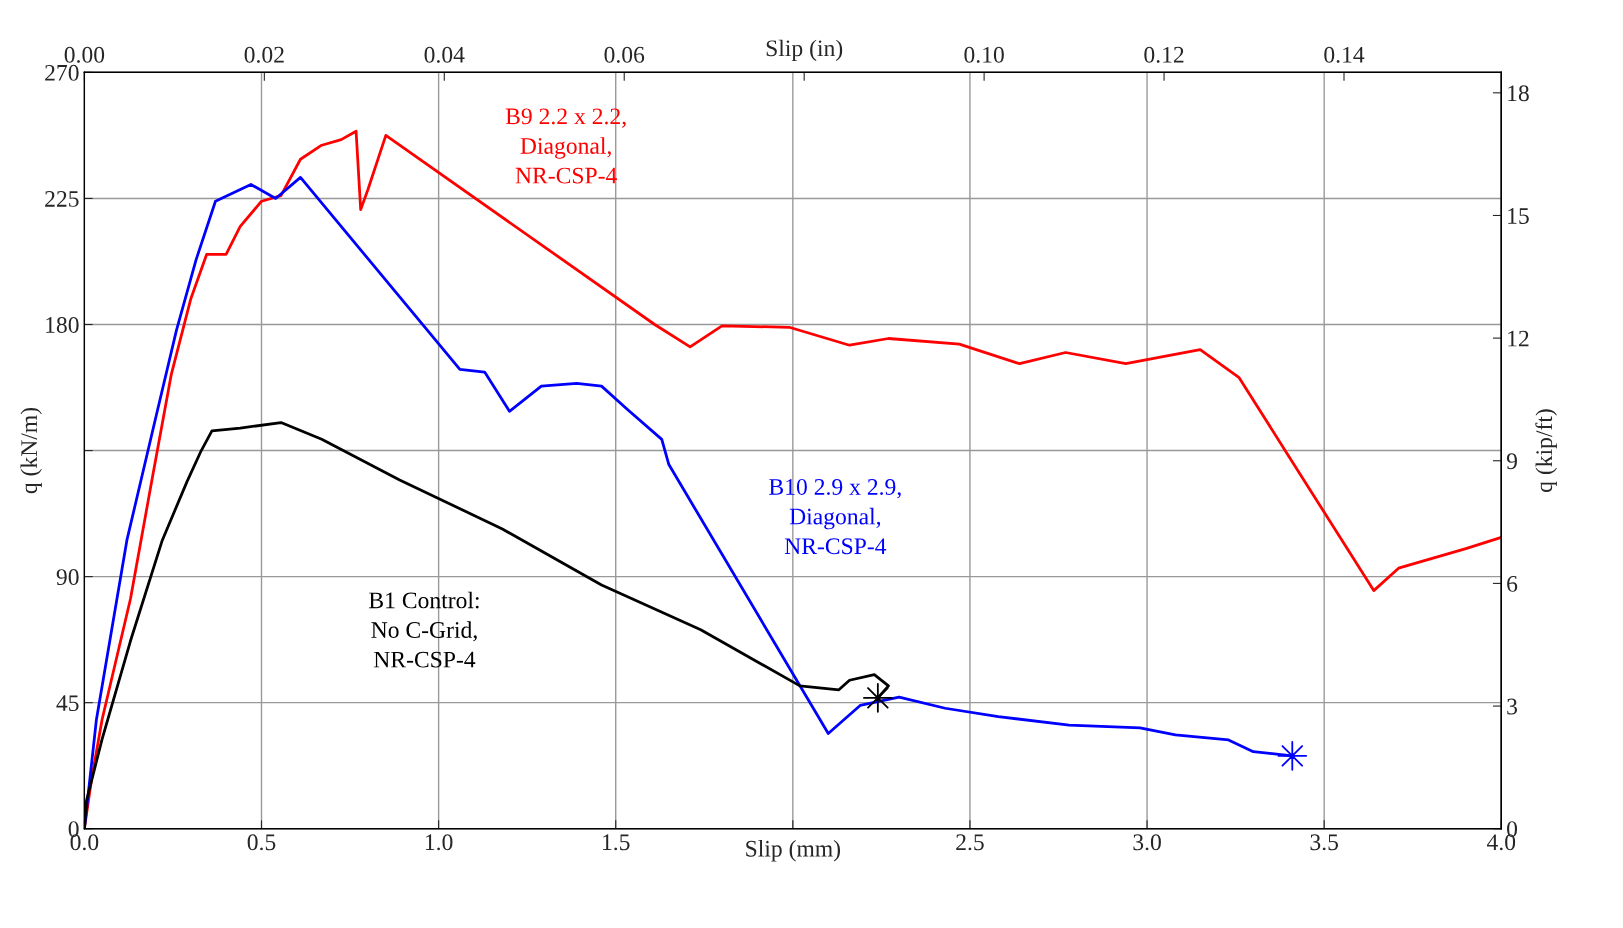 The image size is (1623, 928). What do you see at coordinates (1164, 54) in the screenshot?
I see `x2-tick-label: 0.12` at bounding box center [1164, 54].